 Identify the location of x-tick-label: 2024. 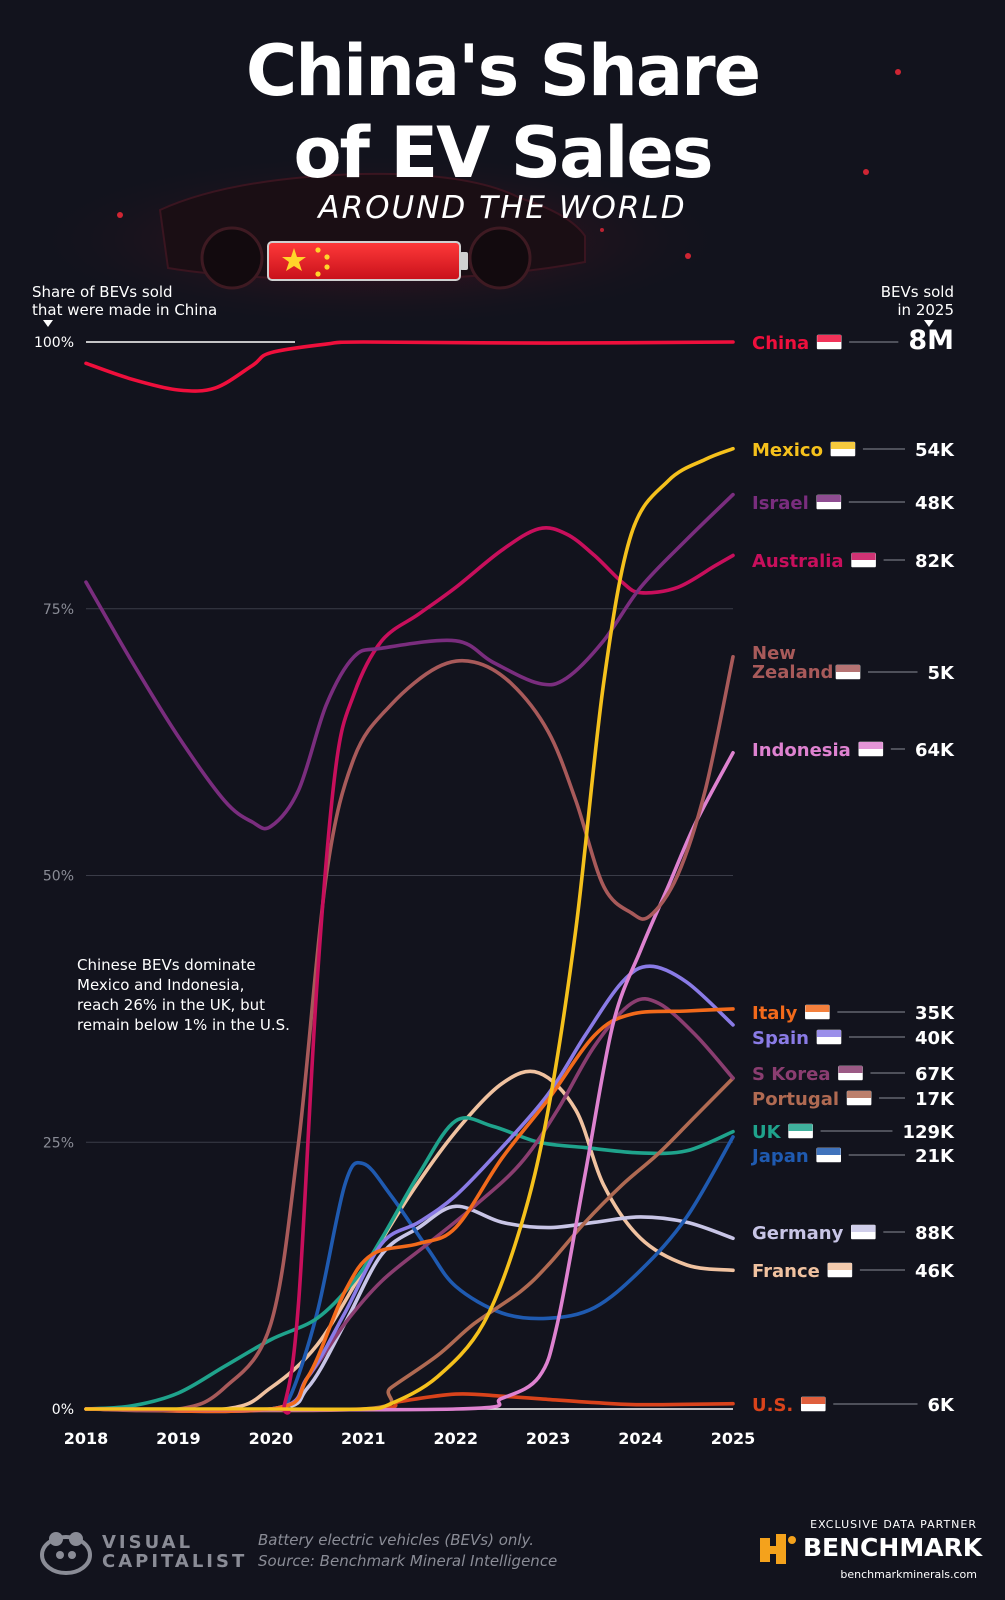
(640, 1438).